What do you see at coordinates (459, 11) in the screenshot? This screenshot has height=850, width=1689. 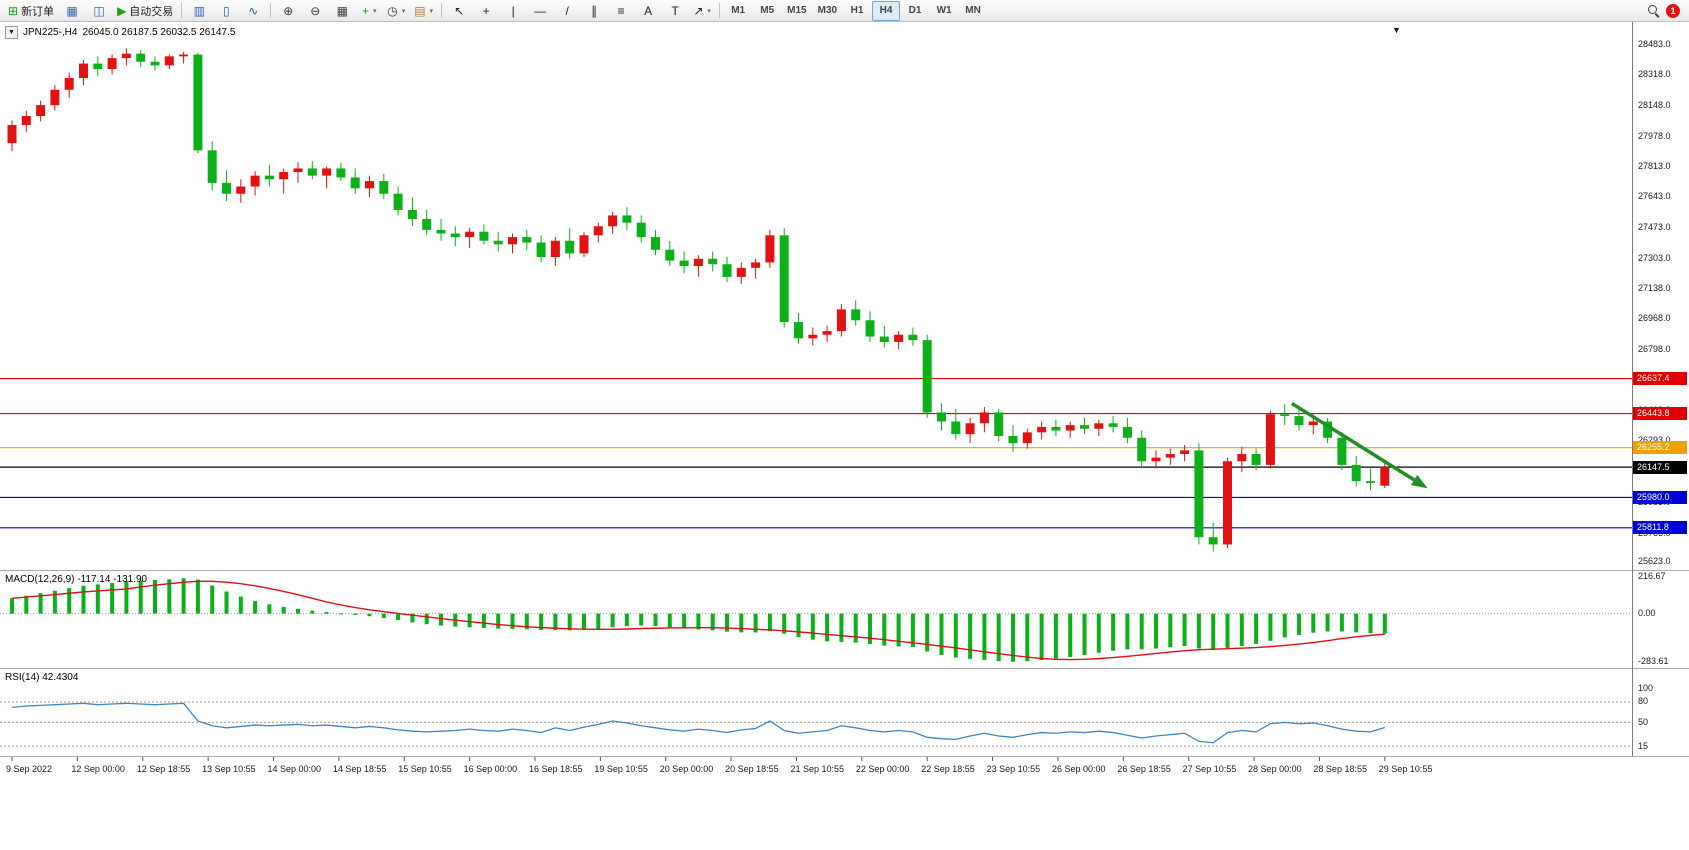 I see `cursor-button: ↖` at bounding box center [459, 11].